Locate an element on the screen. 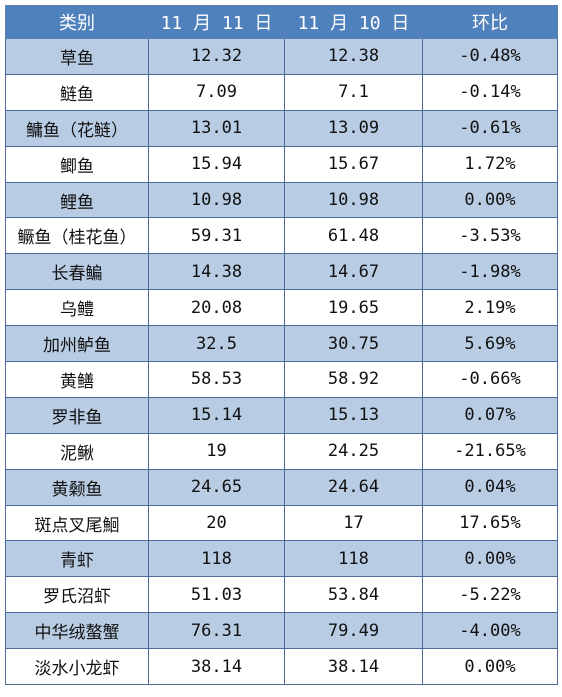  table-row: 乌鳢 20.08 19.65 2.19% is located at coordinates (281, 308).